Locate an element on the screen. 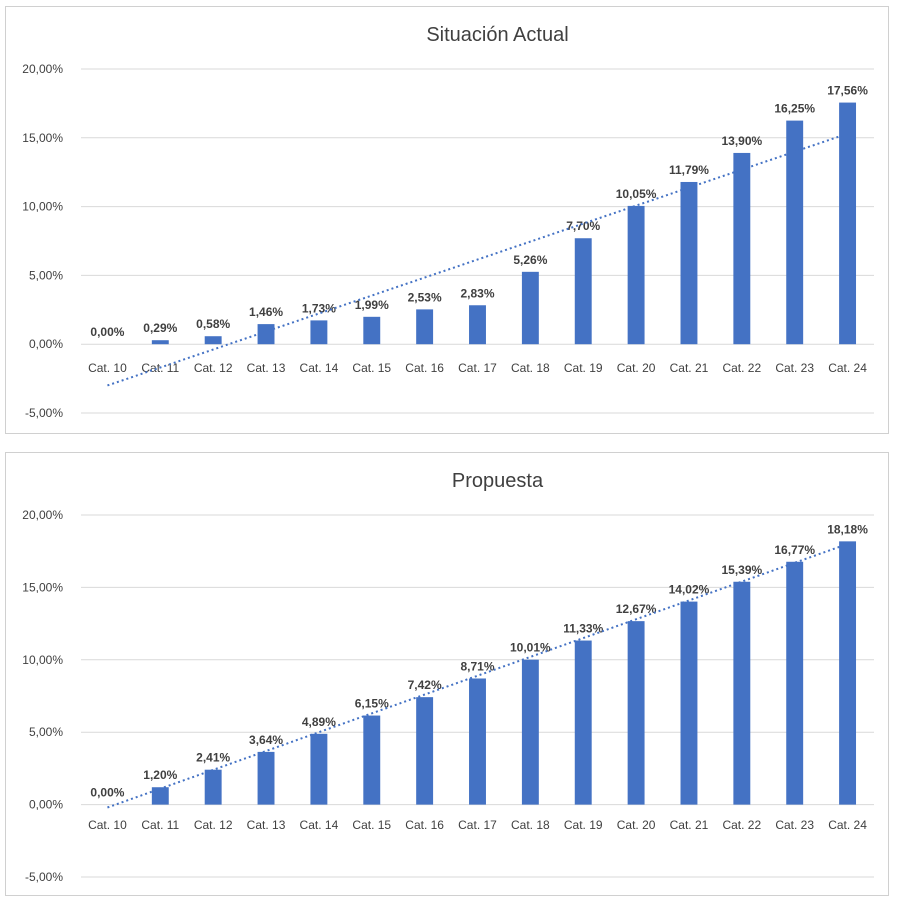  data-label: 14,02% is located at coordinates (689, 590).